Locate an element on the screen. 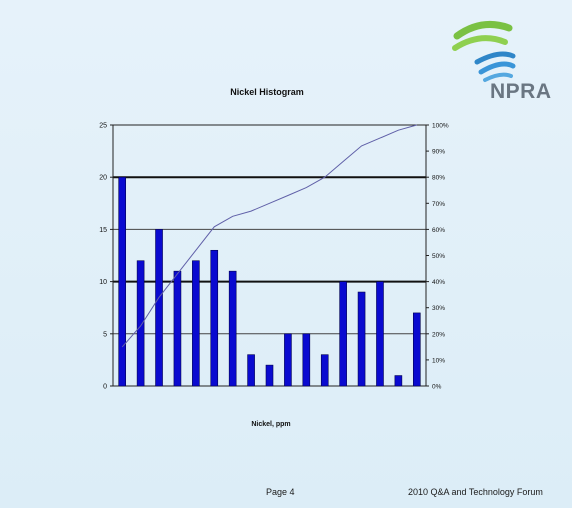 The width and height of the screenshot is (572, 508). y2-tick-label: 10% is located at coordinates (438, 360).